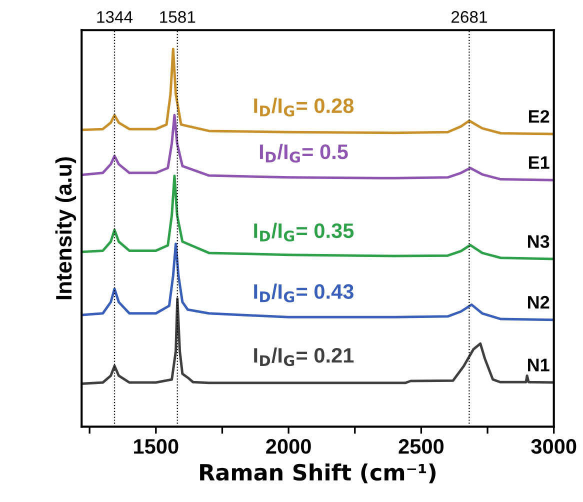 This screenshot has height=502, width=583. I want to click on ref-line-label: 1581, so click(178, 17).